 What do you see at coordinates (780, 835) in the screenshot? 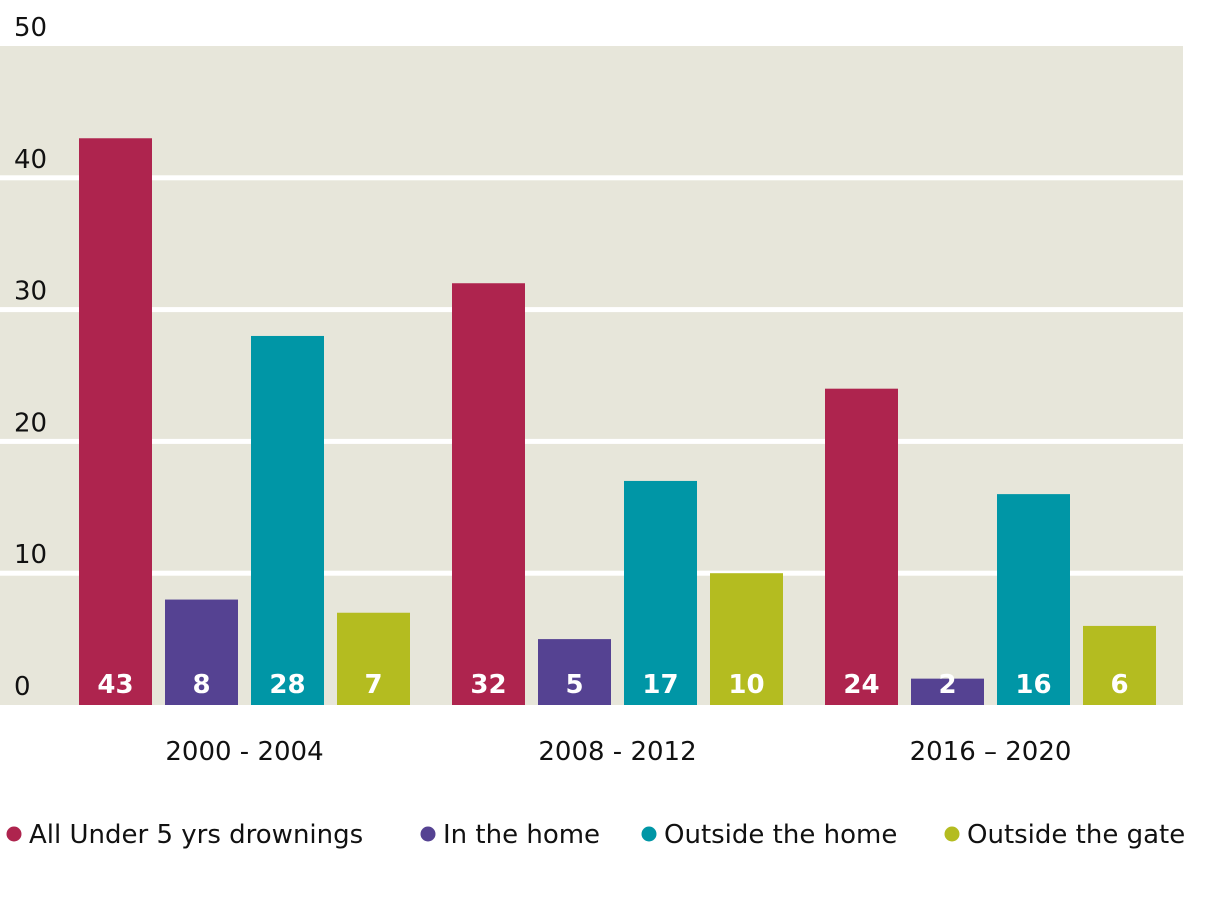
I see `legend-label: Outside the home` at bounding box center [780, 835].